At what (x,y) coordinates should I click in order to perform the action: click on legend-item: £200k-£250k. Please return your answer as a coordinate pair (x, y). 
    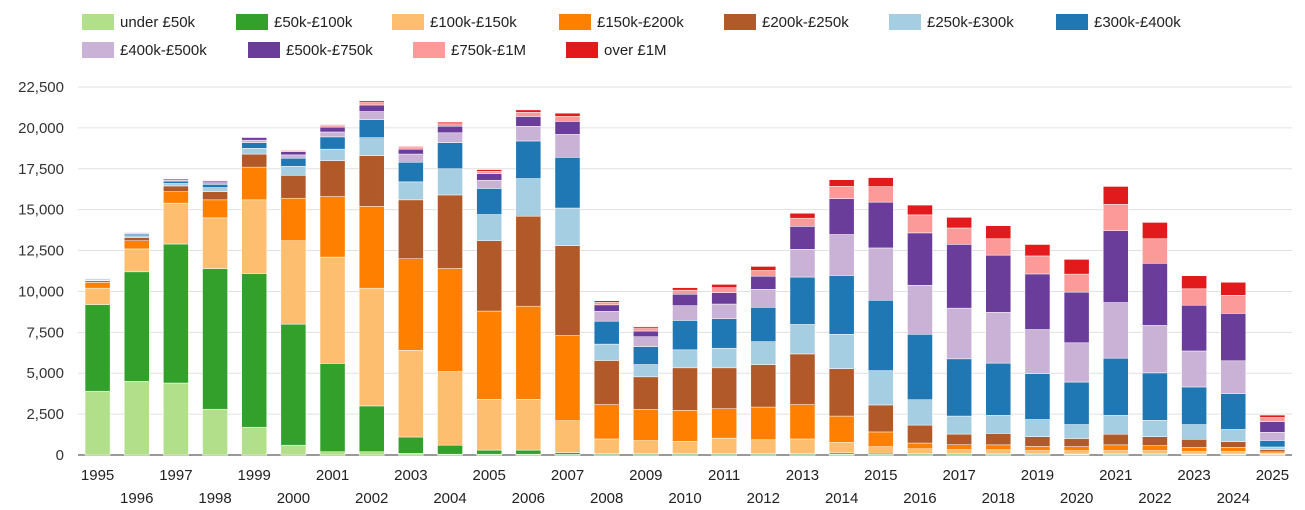
    Looking at the image, I should click on (786, 22).